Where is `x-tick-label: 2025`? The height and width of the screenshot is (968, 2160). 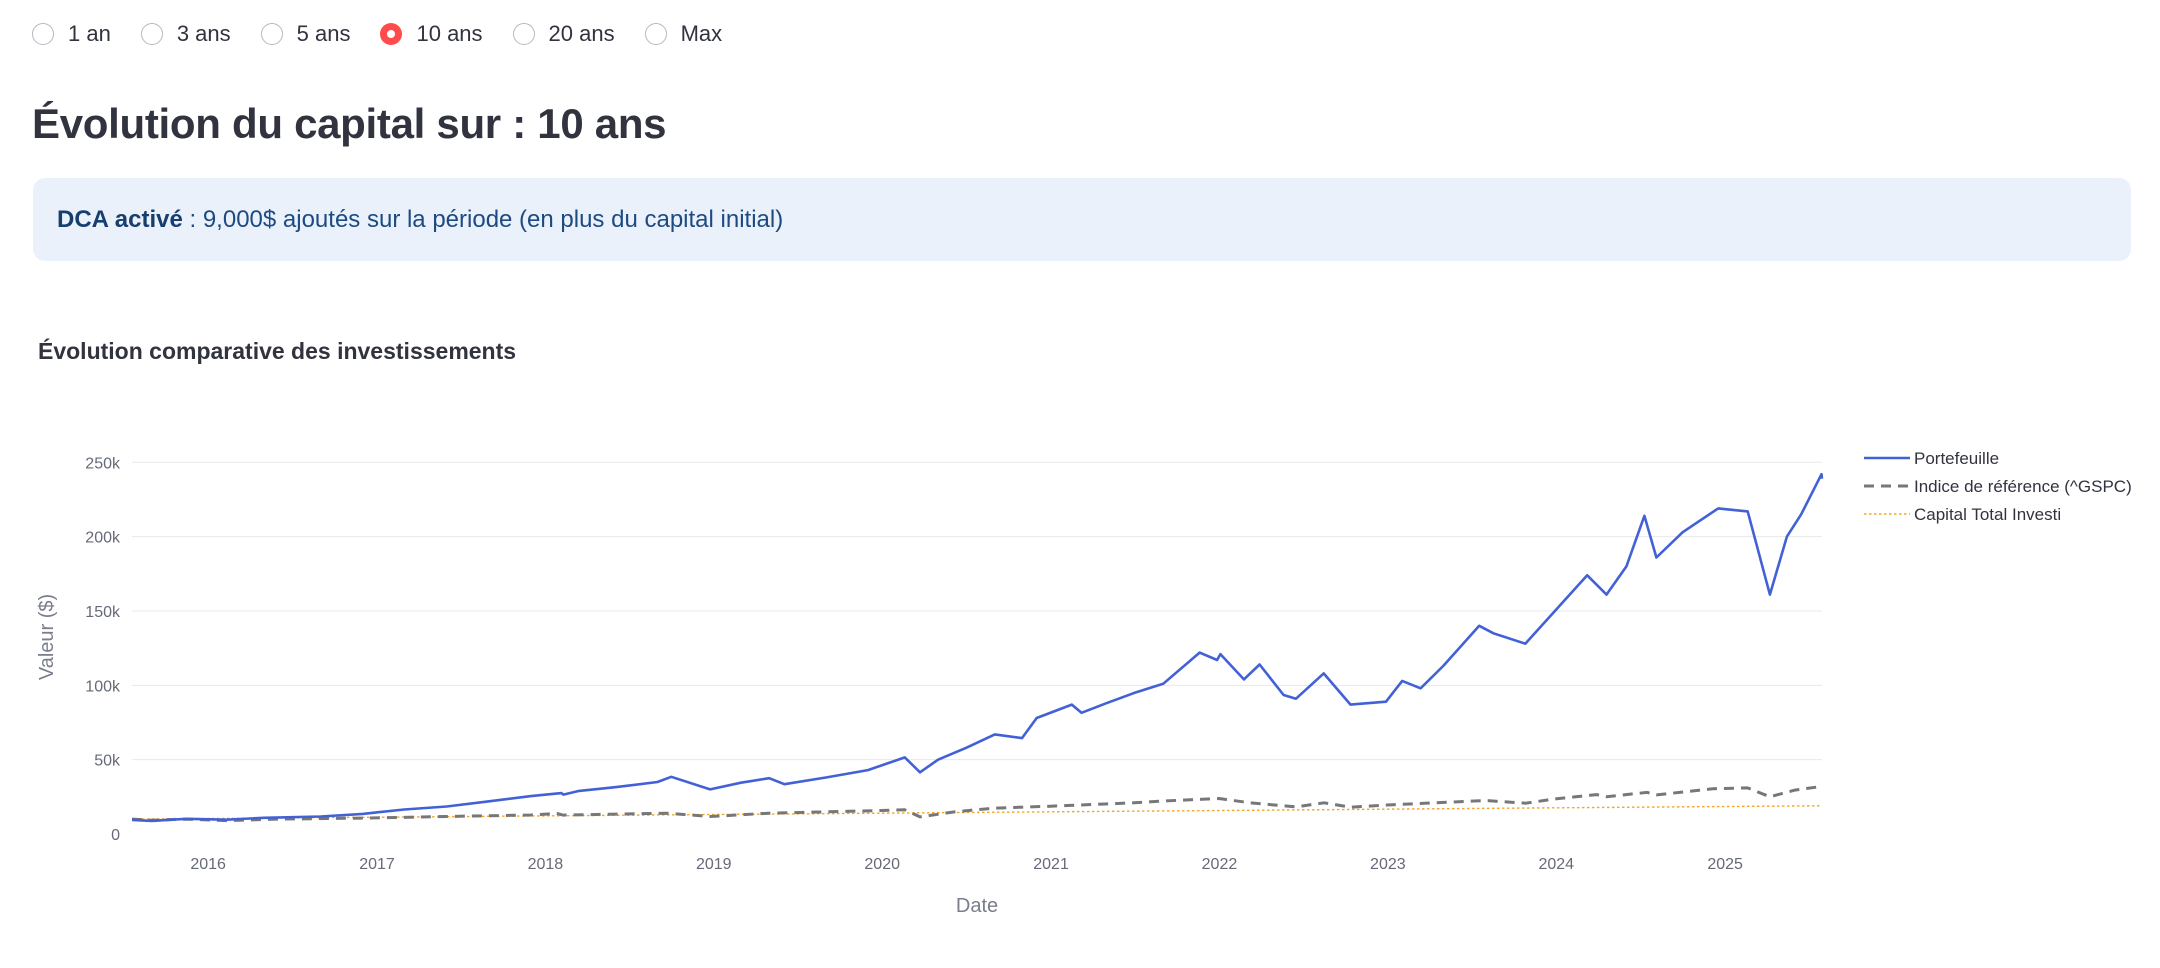 x-tick-label: 2025 is located at coordinates (1725, 864).